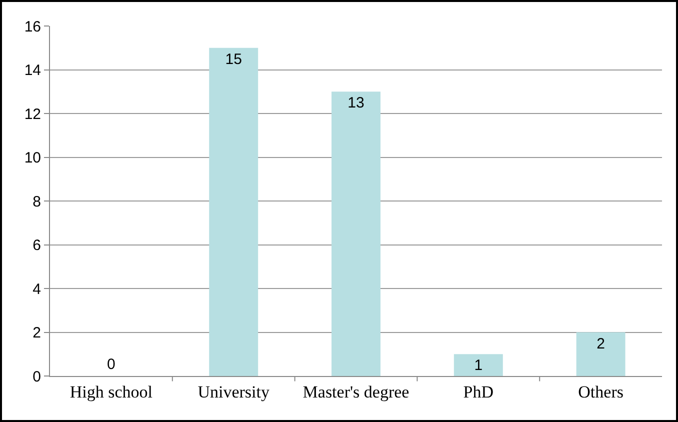 Image resolution: width=678 pixels, height=422 pixels. I want to click on data-label: 0, so click(111, 364).